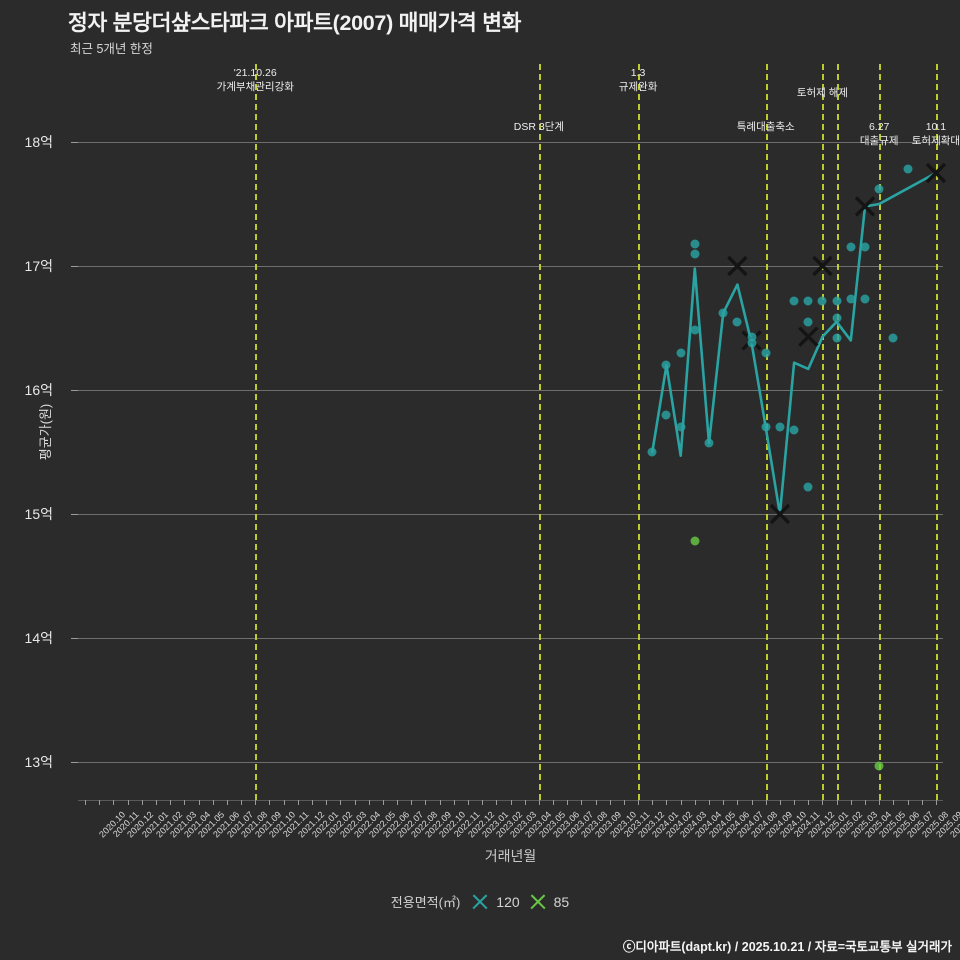  Describe the element at coordinates (38, 142) in the screenshot. I see `y-tick-label: 18억` at that location.